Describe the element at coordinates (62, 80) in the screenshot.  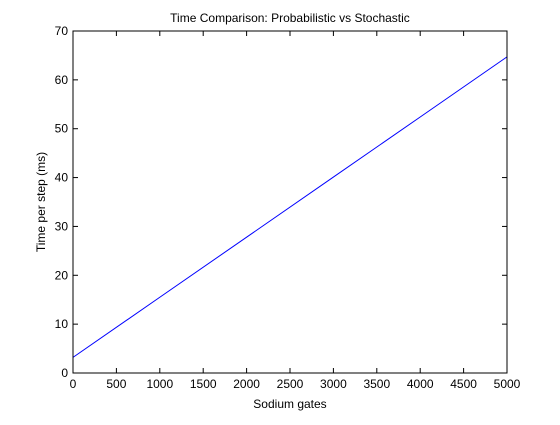
I see `y-tick-label: 60` at that location.